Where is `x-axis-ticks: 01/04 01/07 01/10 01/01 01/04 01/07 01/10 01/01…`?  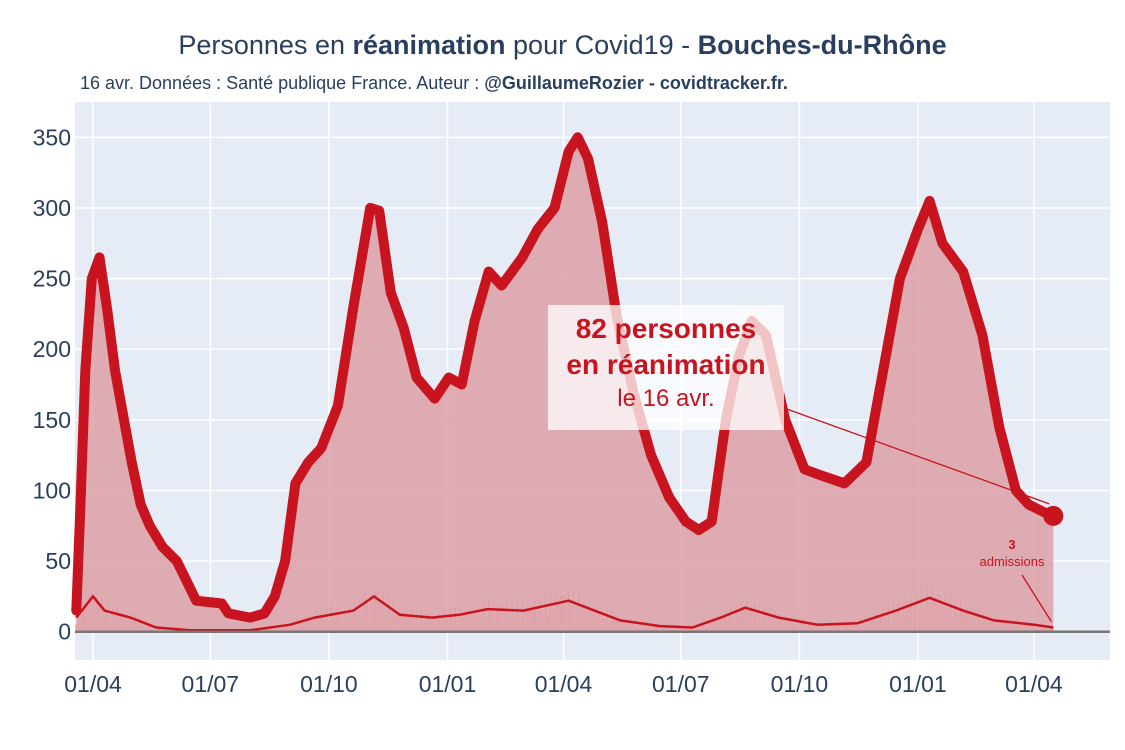 x-axis-ticks: 01/04 01/07 01/10 01/01 01/04 01/07 01/10 01/01… is located at coordinates (563, 684).